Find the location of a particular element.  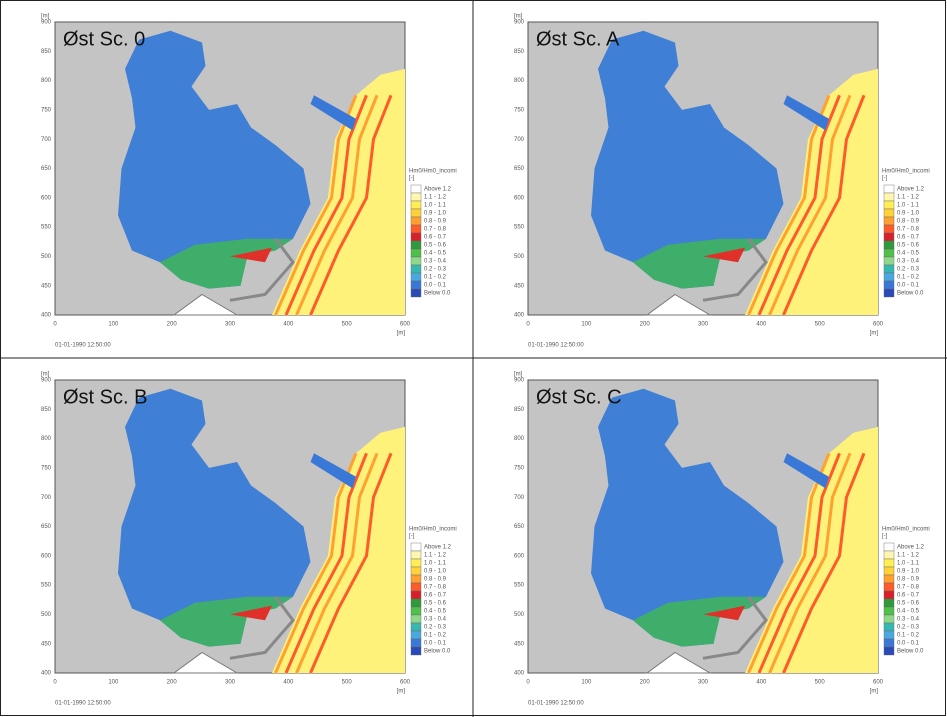

legend-label: 0.9 - 1.0 is located at coordinates (435, 572).